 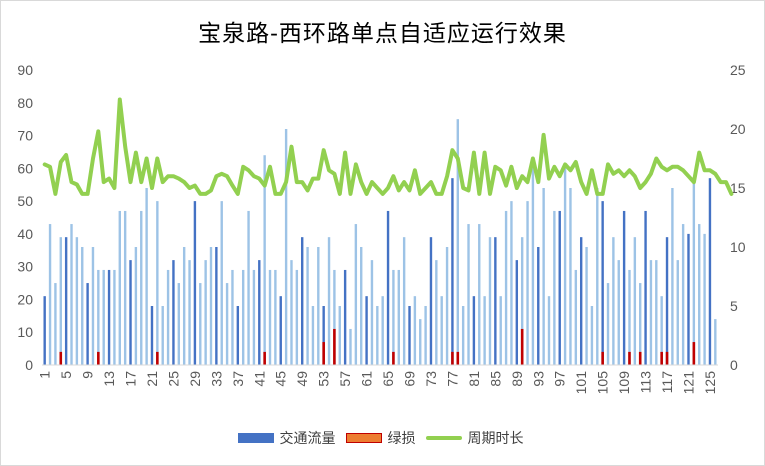 I want to click on legend-label-green-loss: 绿损, so click(x=401, y=439).